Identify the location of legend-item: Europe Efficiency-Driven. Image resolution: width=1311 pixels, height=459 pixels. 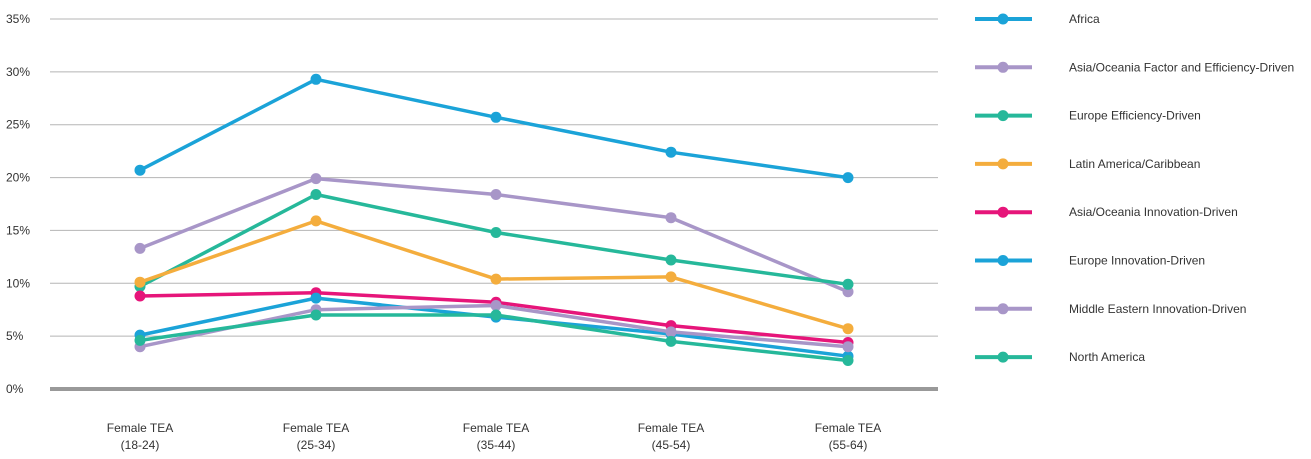
(1088, 116).